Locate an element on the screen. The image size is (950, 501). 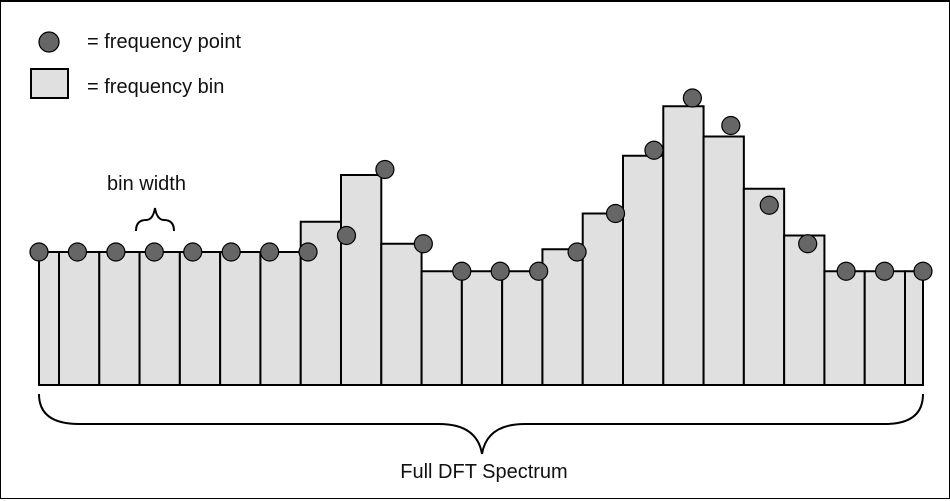
legend-point-label: = frequency point is located at coordinates (164, 42).